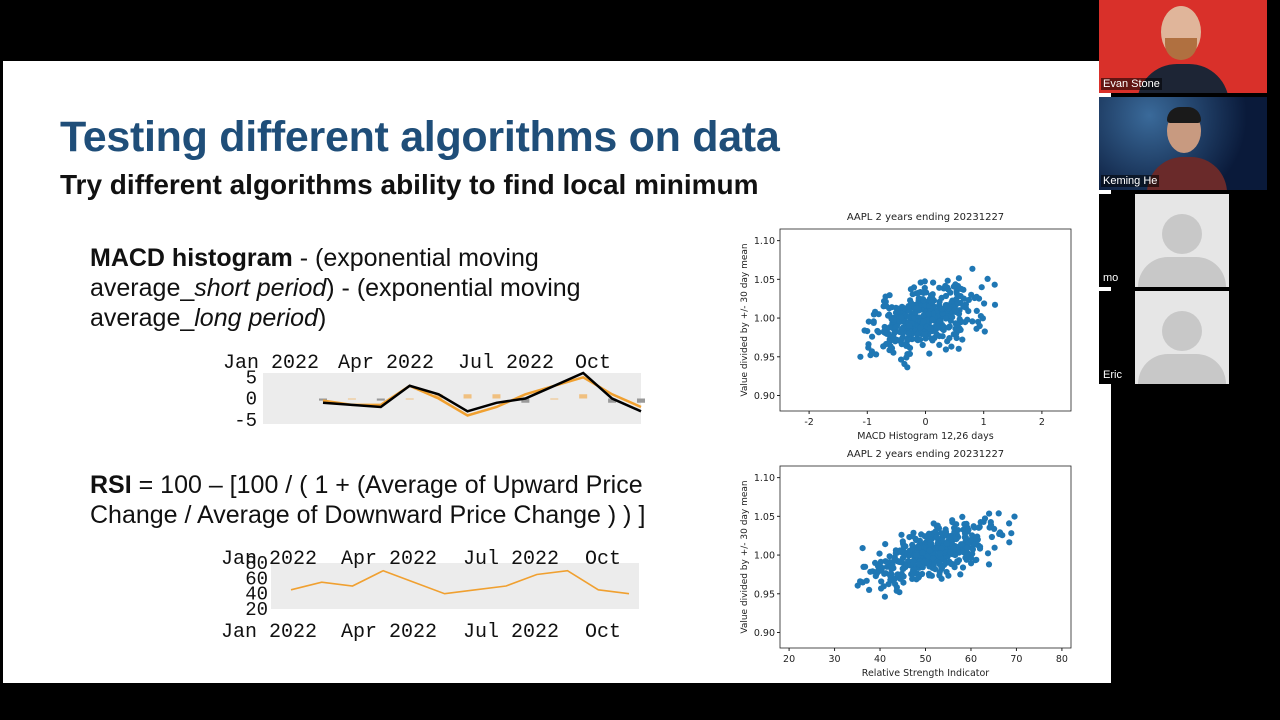 Image resolution: width=1280 pixels, height=720 pixels. What do you see at coordinates (251, 400) in the screenshot?
I see `y-tick-label: 0` at bounding box center [251, 400].